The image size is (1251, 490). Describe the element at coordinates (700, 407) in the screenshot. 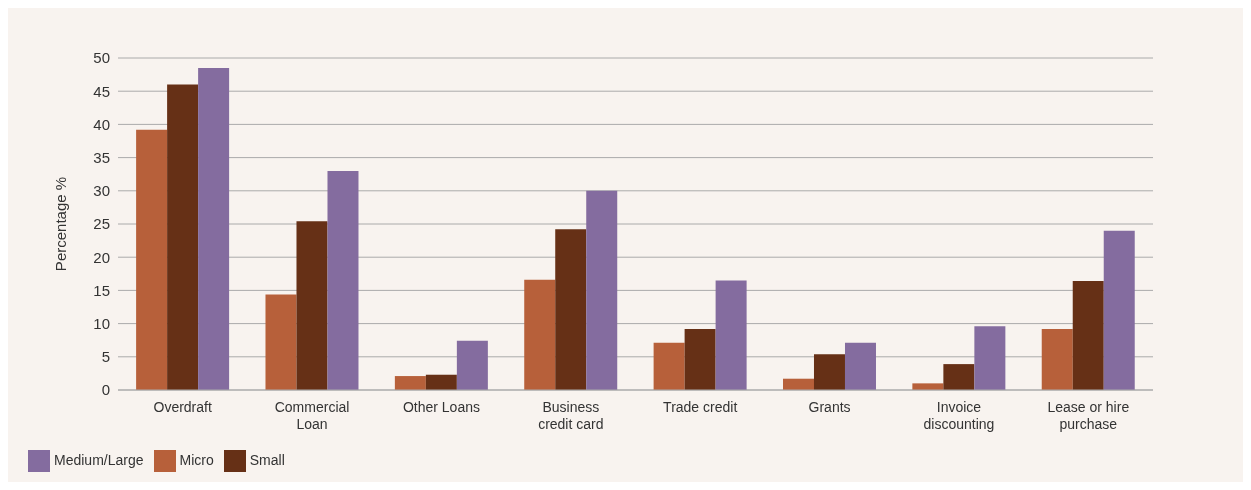

I see `x-tick-label: Trade credit` at that location.